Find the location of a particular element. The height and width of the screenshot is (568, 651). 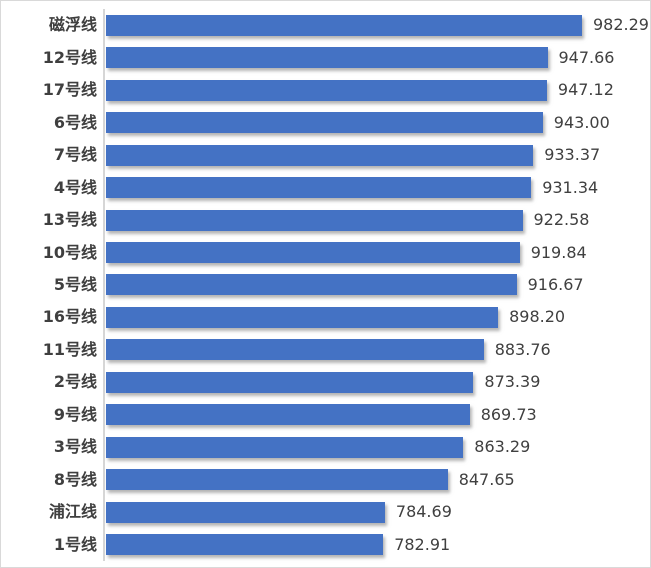

chart-row: 10号线 919.84 is located at coordinates (325, 252).